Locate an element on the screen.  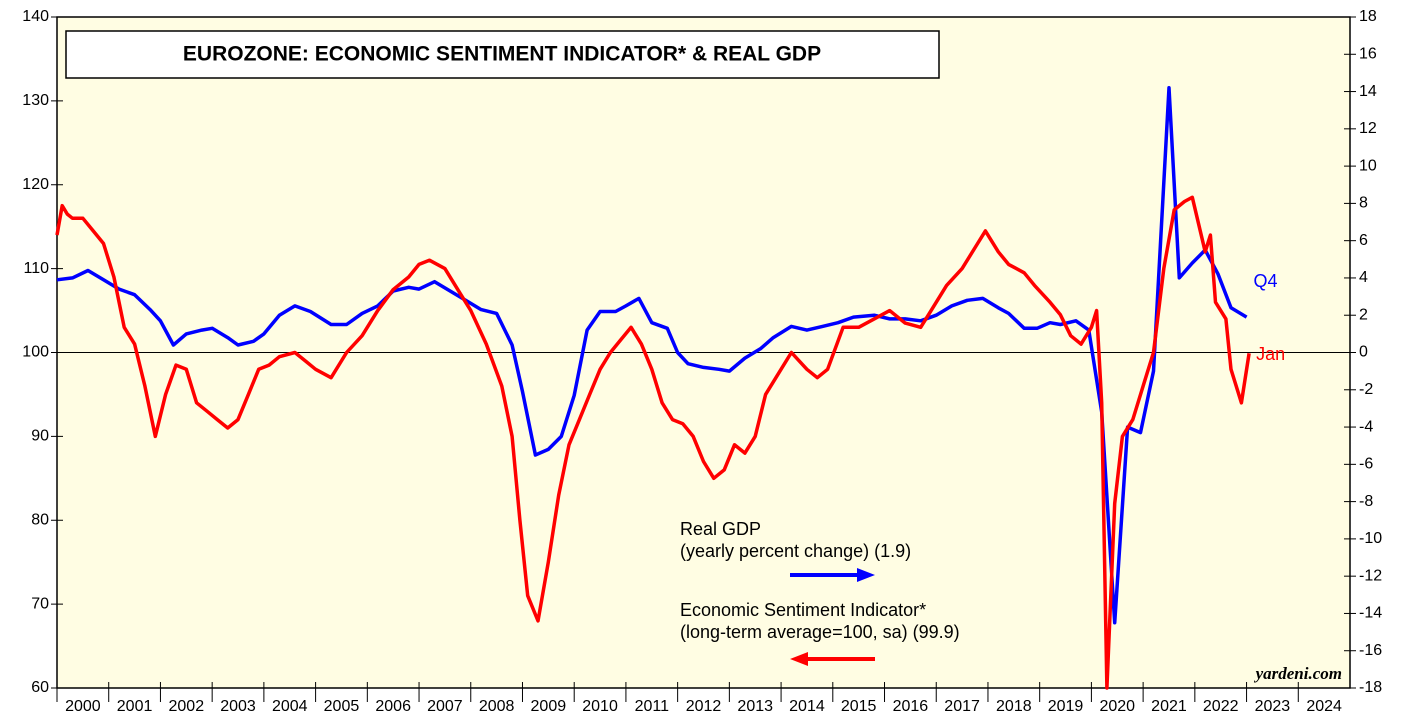
x-tick-label: 2000 is located at coordinates (83, 706).